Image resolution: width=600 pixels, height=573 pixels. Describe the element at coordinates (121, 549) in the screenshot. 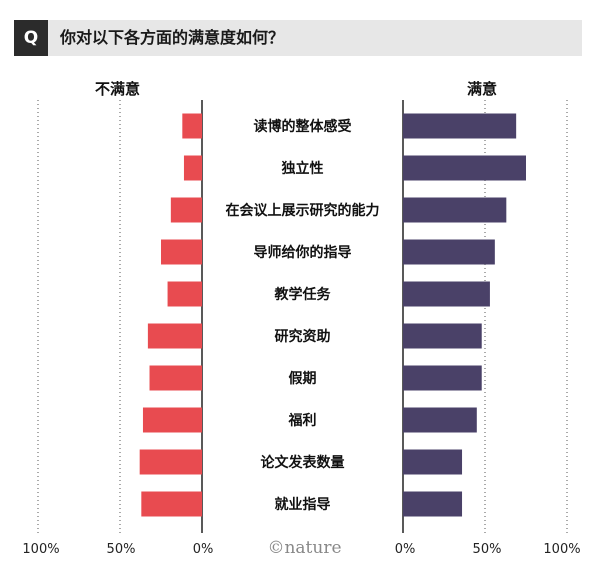

I see `left-tick-label-1: 50%` at that location.